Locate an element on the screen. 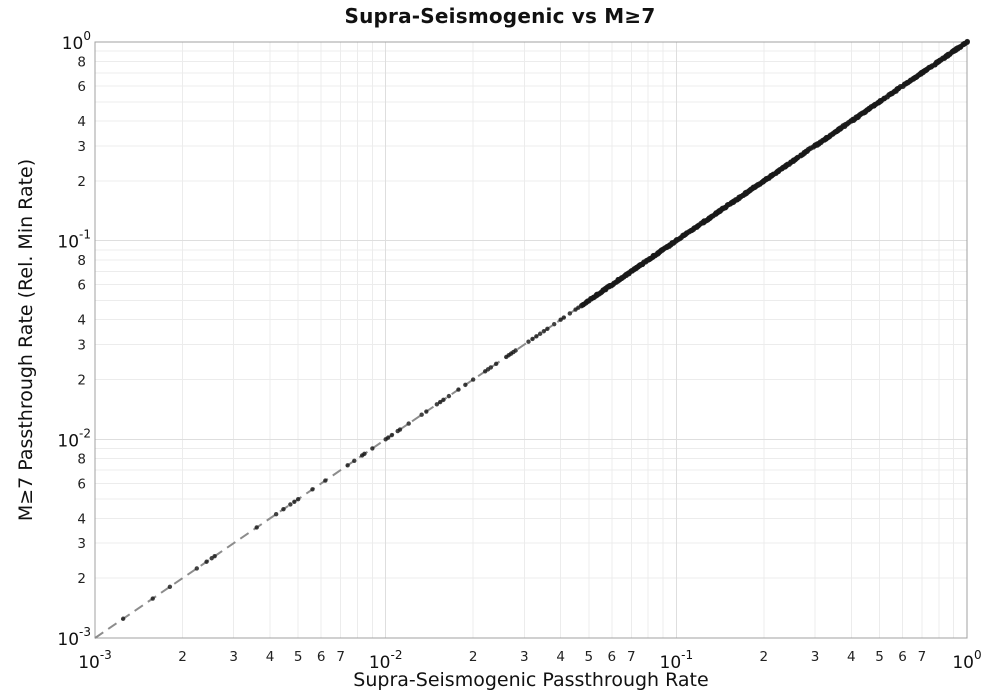  y-major-tick-label: 10⁻¹ is located at coordinates (74, 240).